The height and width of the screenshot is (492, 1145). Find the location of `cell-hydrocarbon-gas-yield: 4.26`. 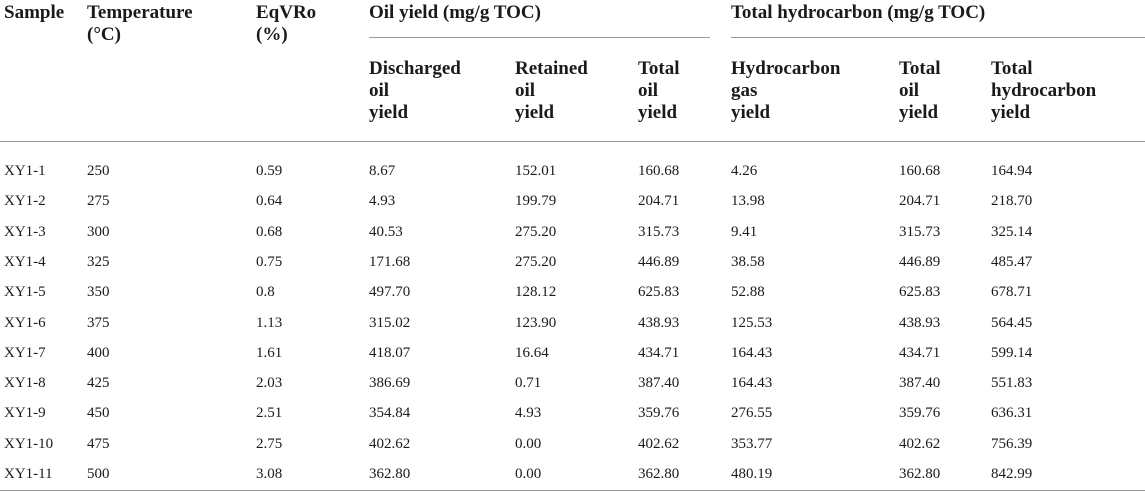

cell-hydrocarbon-gas-yield: 4.26 is located at coordinates (744, 171).